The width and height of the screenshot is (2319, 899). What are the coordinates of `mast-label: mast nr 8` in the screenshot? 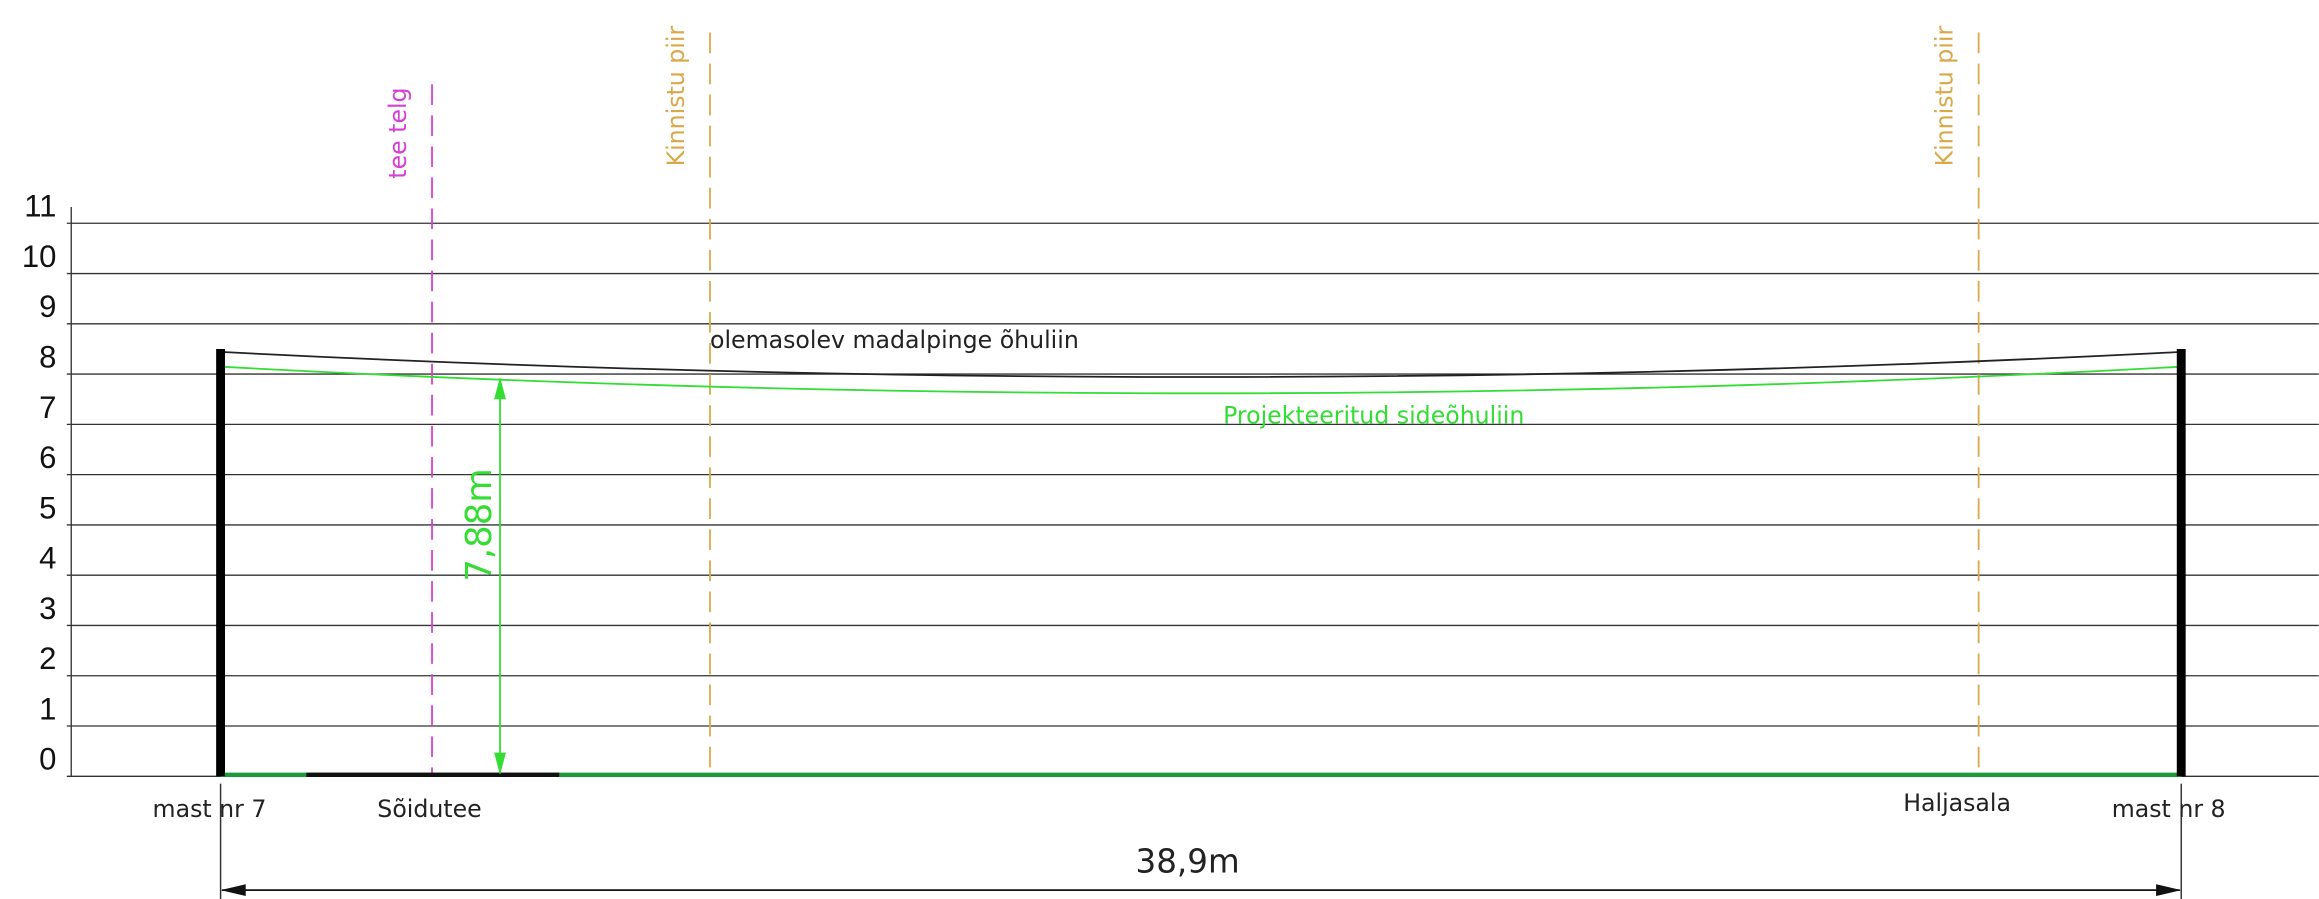 It's located at (2169, 809).